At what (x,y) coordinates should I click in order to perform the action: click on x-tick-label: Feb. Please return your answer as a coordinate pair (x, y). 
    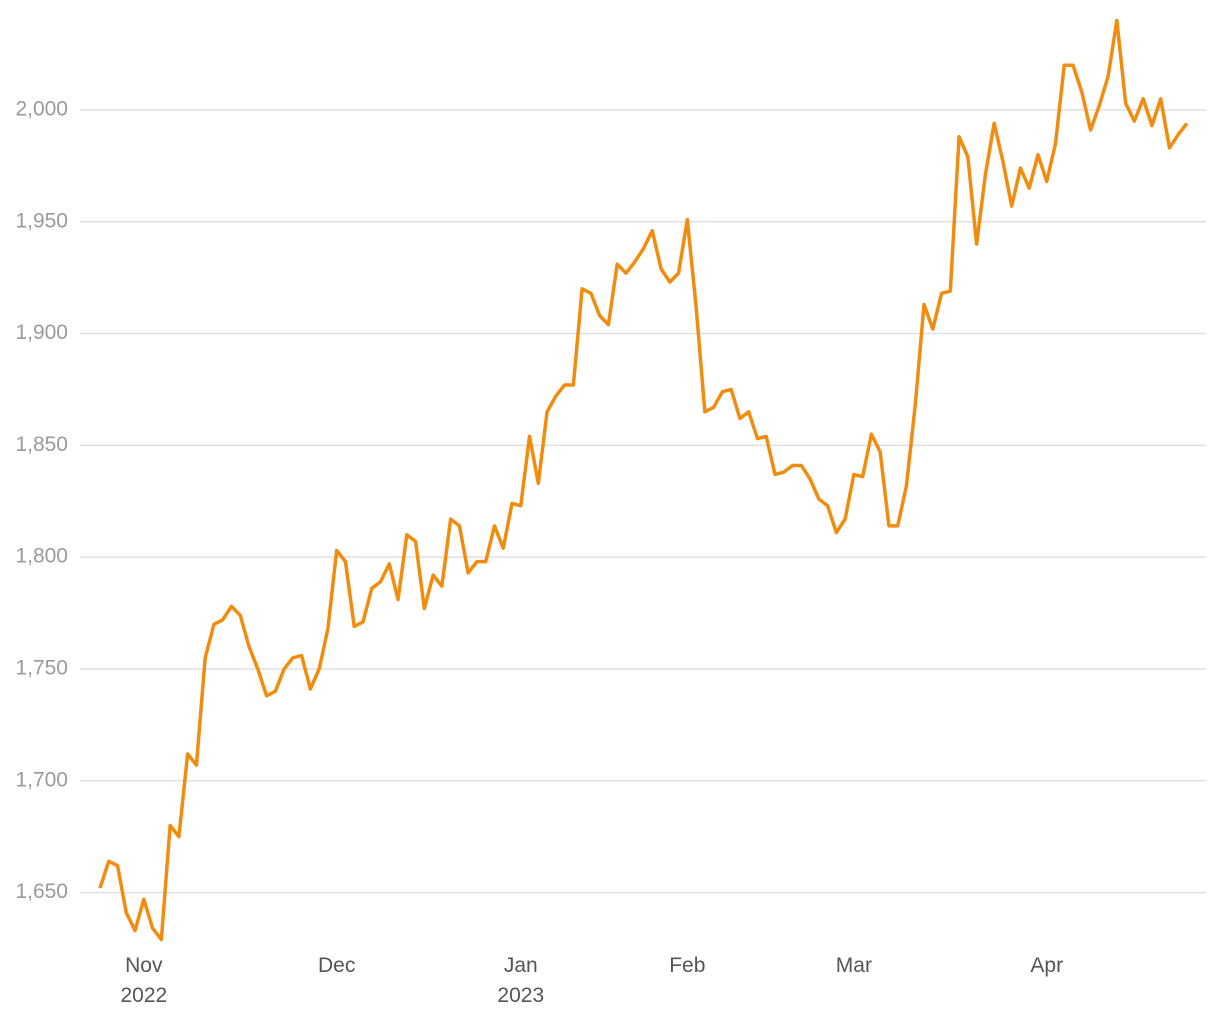
    Looking at the image, I should click on (687, 965).